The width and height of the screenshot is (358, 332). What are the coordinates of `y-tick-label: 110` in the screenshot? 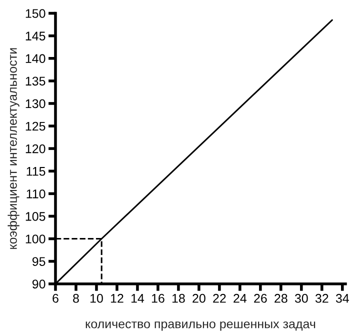 It's located at (36, 193).